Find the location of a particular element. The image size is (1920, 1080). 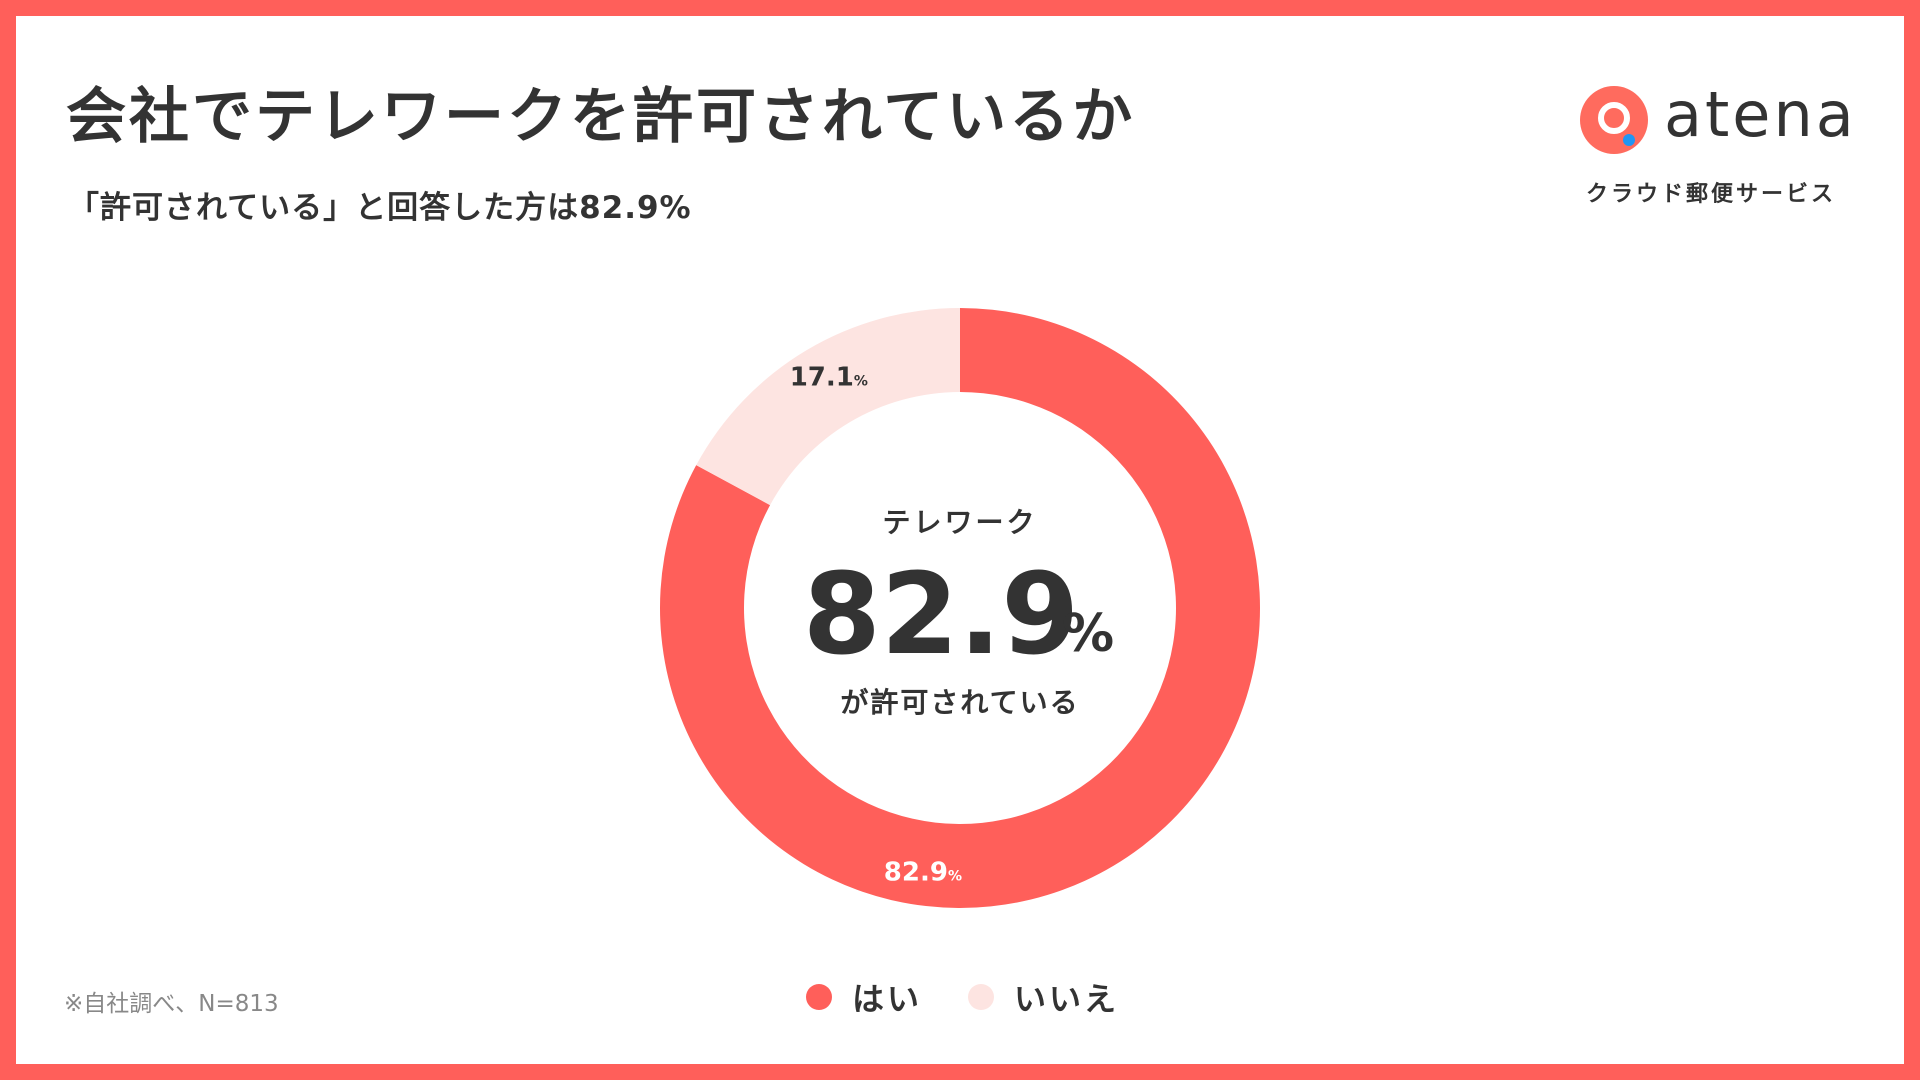

center-value-unit: % is located at coordinates (1088, 634).